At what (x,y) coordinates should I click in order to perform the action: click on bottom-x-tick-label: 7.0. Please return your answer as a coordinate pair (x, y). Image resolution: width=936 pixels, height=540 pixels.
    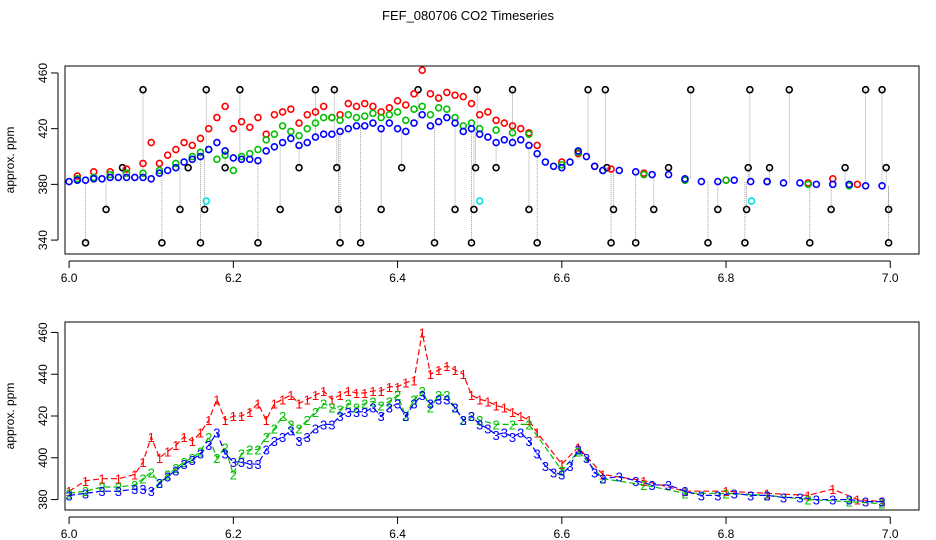
    Looking at the image, I should click on (890, 533).